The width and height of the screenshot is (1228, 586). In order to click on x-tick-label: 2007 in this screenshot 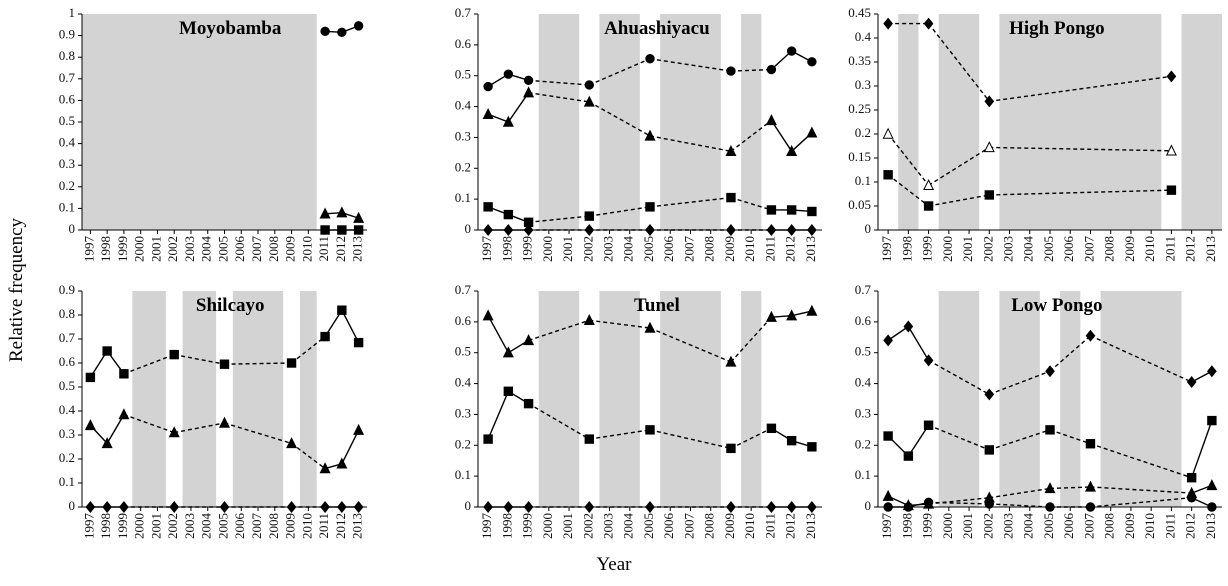, I will do `click(1088, 526)`.